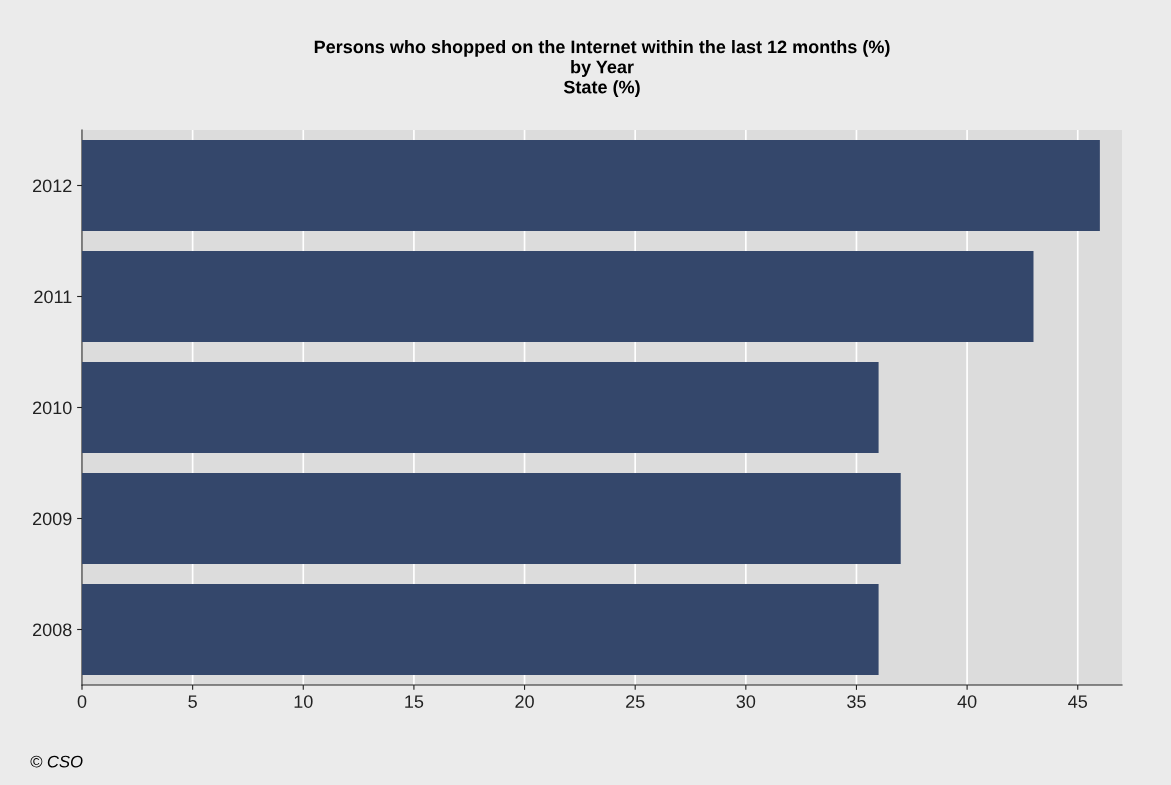 This screenshot has width=1171, height=785. I want to click on y-tick-label: 2008, so click(52, 630).